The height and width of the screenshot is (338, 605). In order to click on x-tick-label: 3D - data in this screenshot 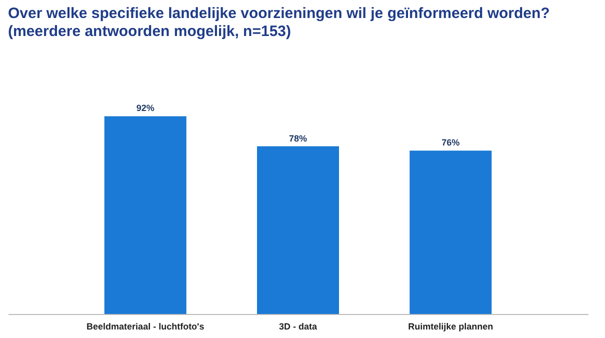, I will do `click(298, 327)`.